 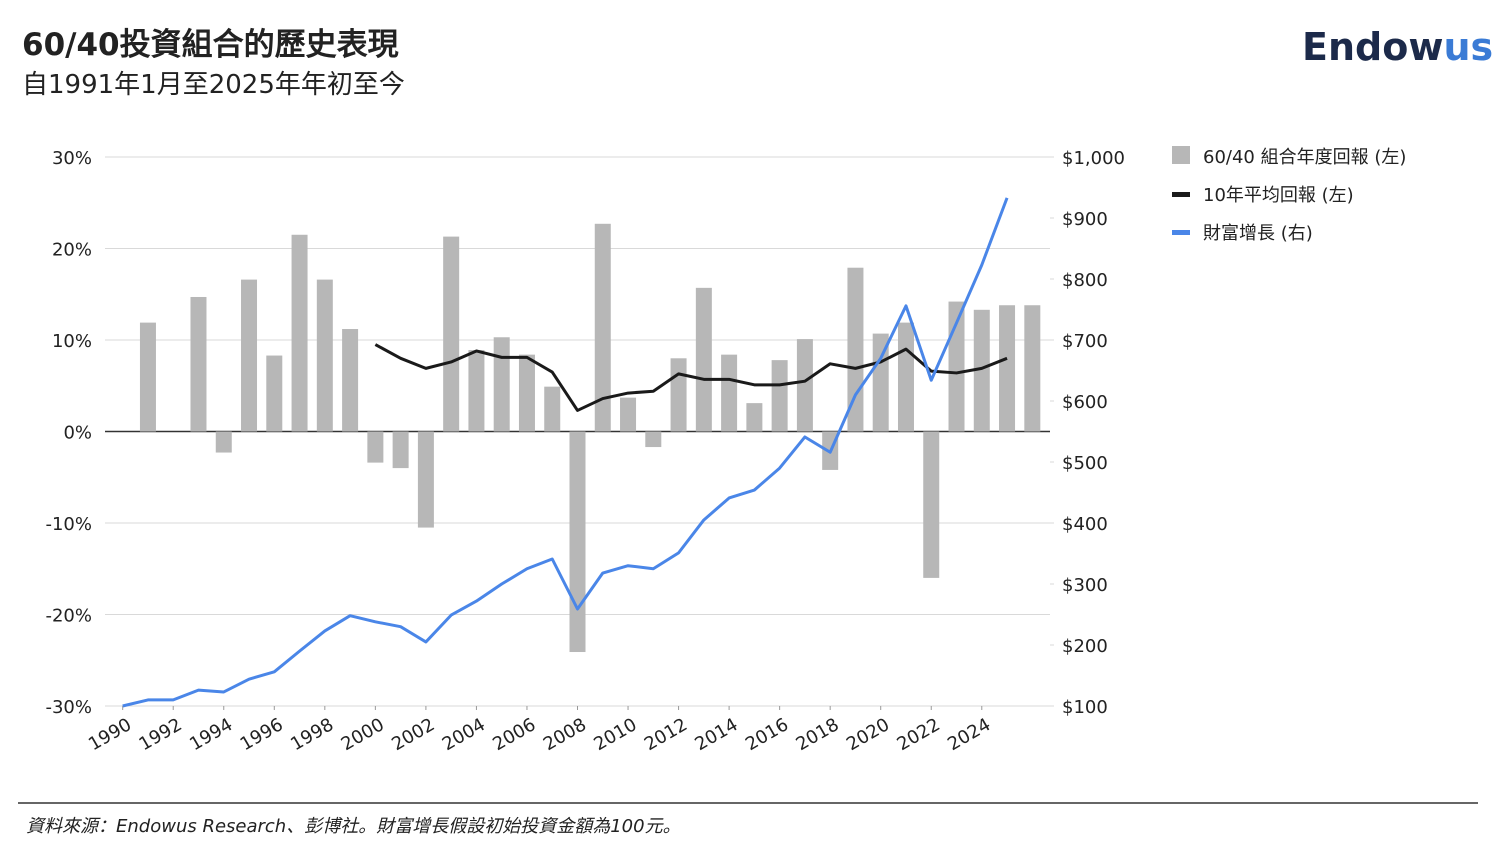 I want to click on y-tick-label: 10%, so click(x=72, y=341).